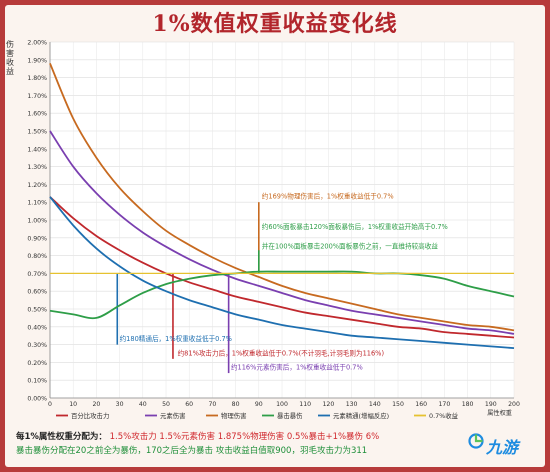  I want to click on x-tick-label: 100, so click(282, 404).